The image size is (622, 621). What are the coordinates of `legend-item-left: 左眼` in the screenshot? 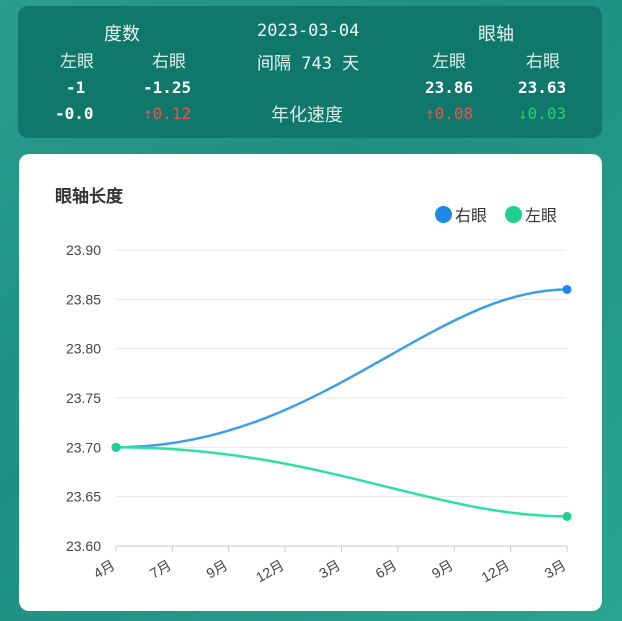 It's located at (531, 214).